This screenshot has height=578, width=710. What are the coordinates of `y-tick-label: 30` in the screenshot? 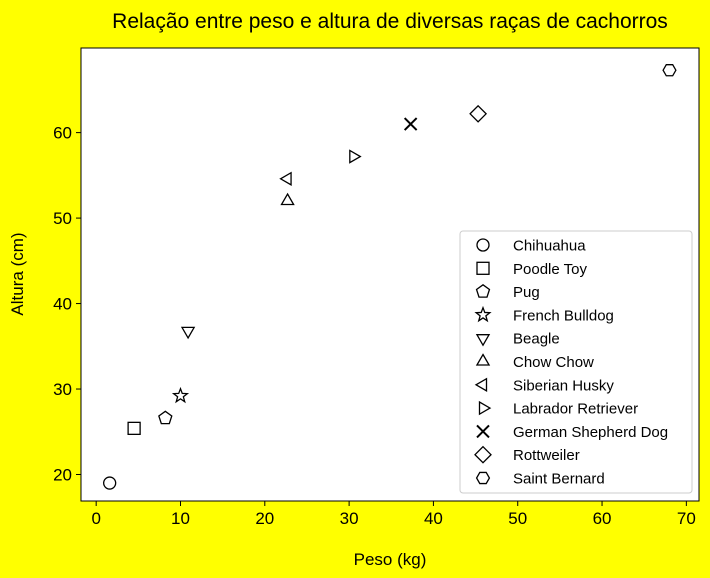 It's located at (62, 389).